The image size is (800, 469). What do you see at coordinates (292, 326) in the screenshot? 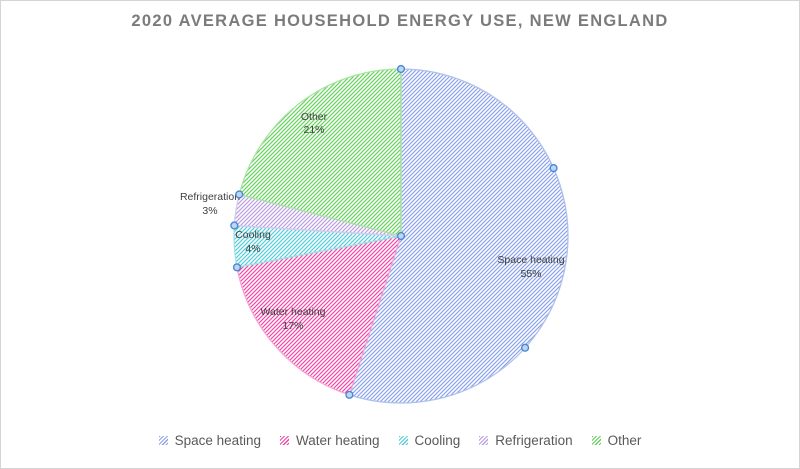
I see `slice-label: 17%` at bounding box center [292, 326].